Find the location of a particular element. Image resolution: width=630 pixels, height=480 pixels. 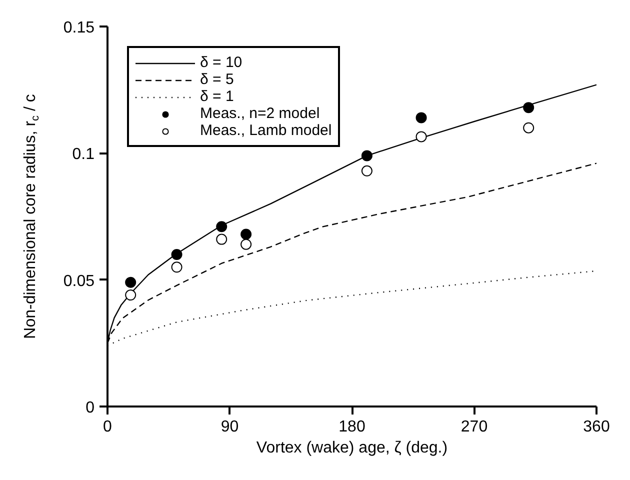

legend-label: Meas., Lamb model is located at coordinates (266, 130).